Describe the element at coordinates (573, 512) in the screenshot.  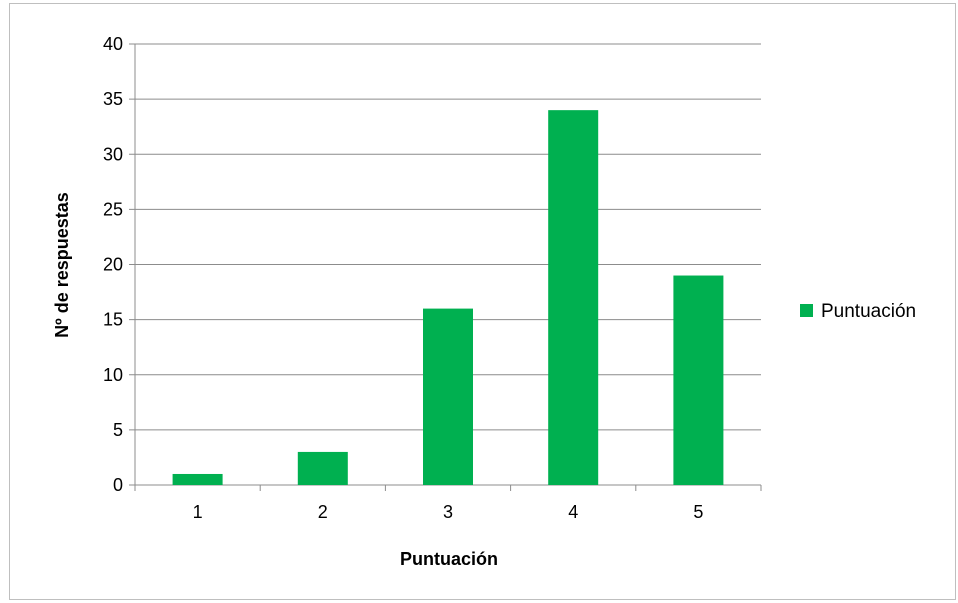
I see `x-tick-label: 4` at that location.